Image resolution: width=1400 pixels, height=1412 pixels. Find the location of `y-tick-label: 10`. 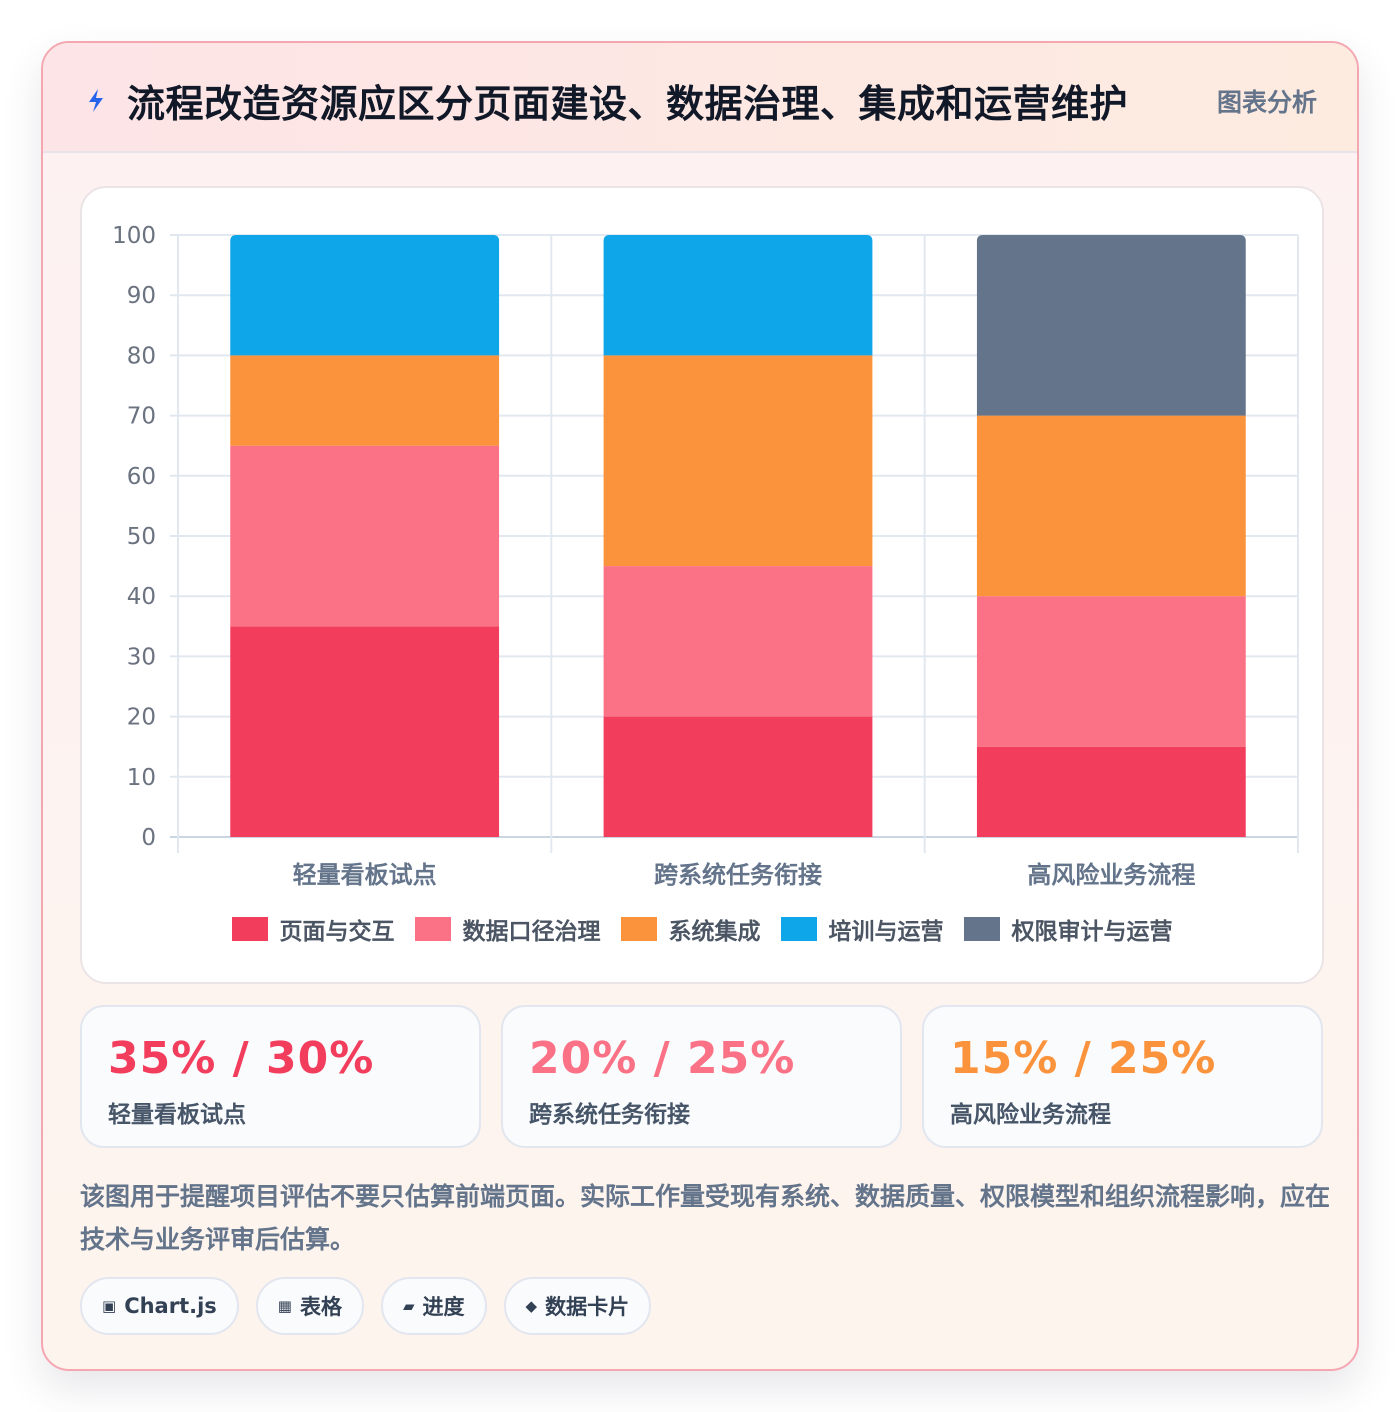

y-tick-label: 10 is located at coordinates (141, 778).